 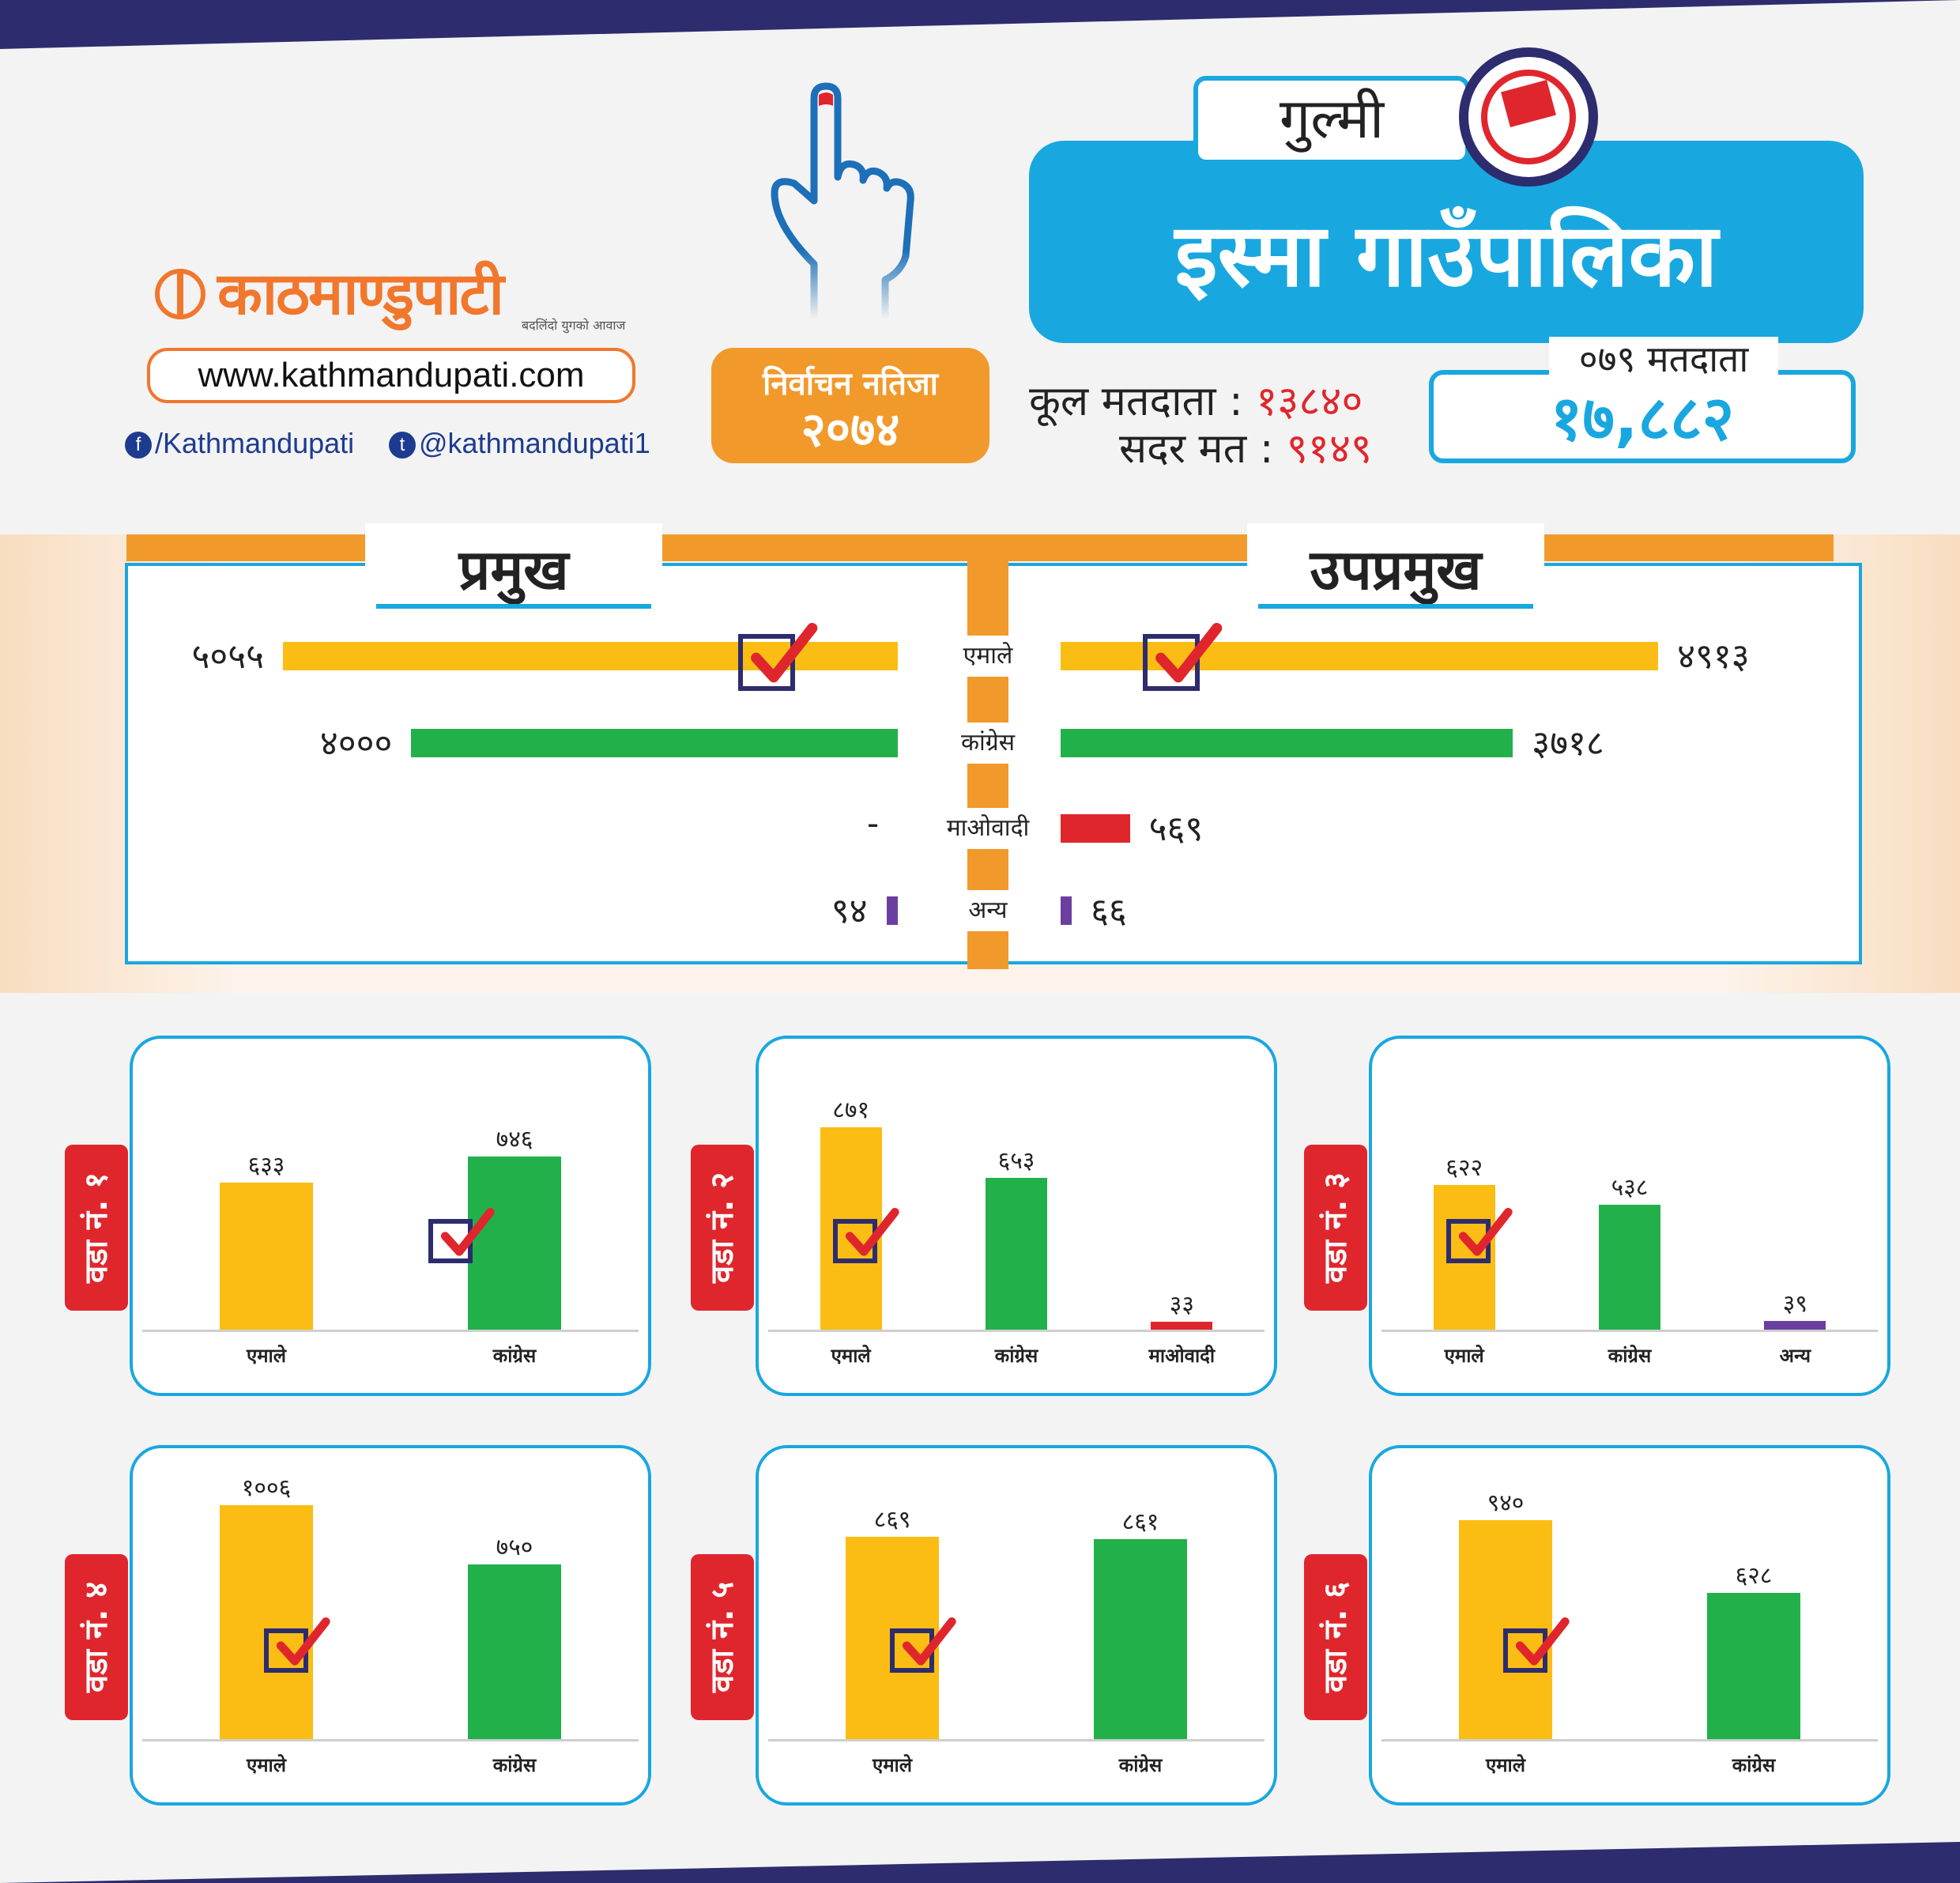 I want to click on twitter-handle: @kathmandupati1, so click(x=534, y=443).